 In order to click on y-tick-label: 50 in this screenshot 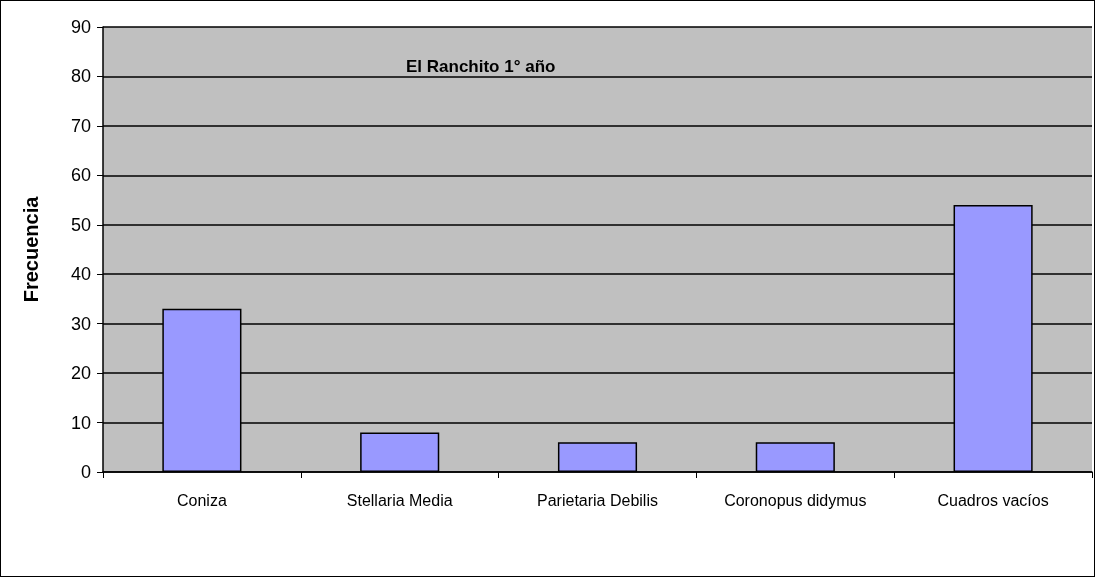, I will do `click(80, 224)`.